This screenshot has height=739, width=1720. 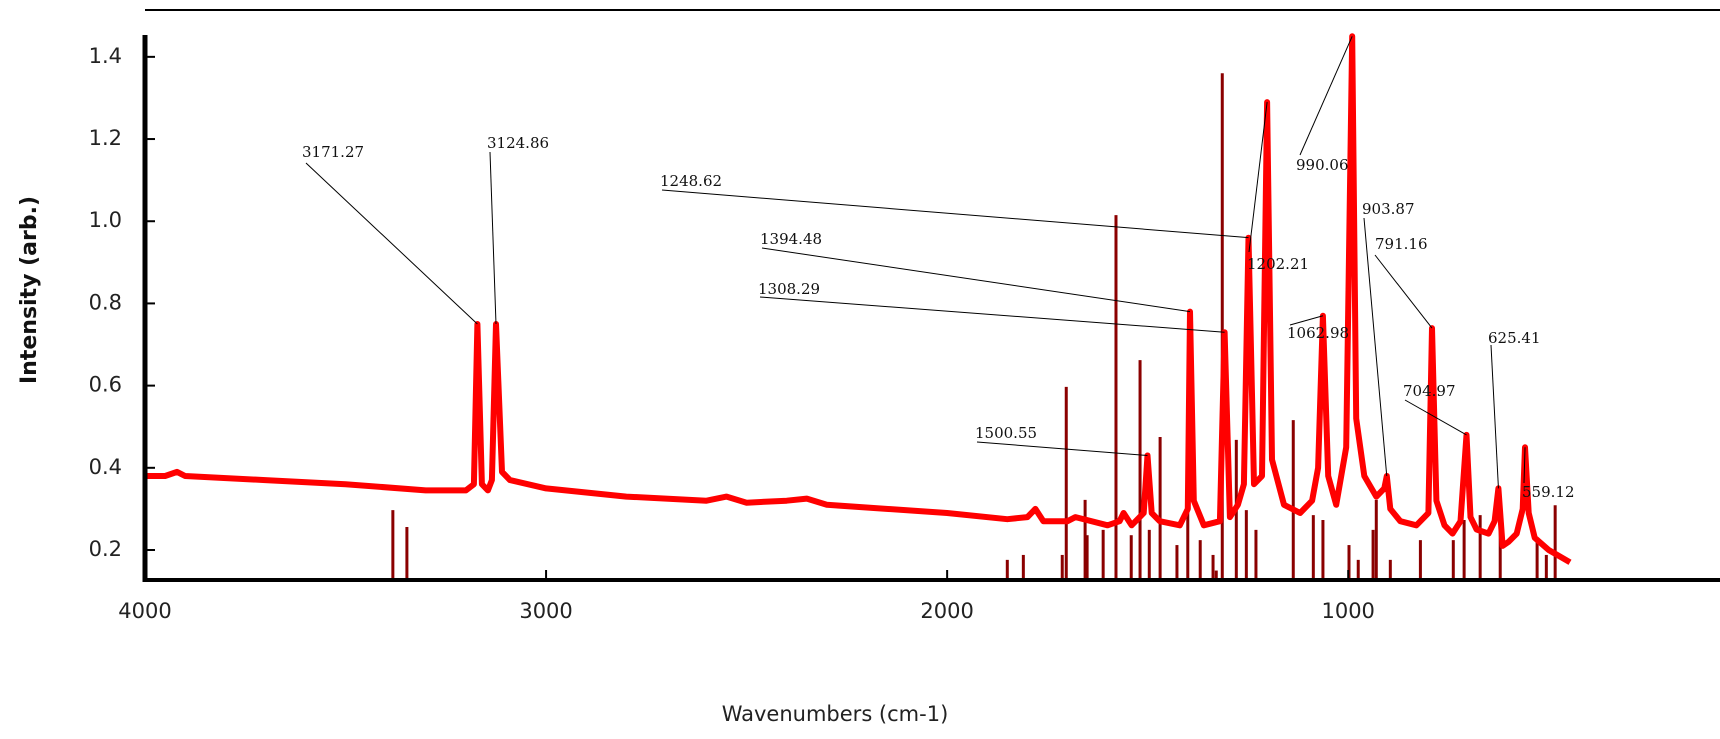 What do you see at coordinates (105, 138) in the screenshot?
I see `y-tick-label: 1.2` at bounding box center [105, 138].